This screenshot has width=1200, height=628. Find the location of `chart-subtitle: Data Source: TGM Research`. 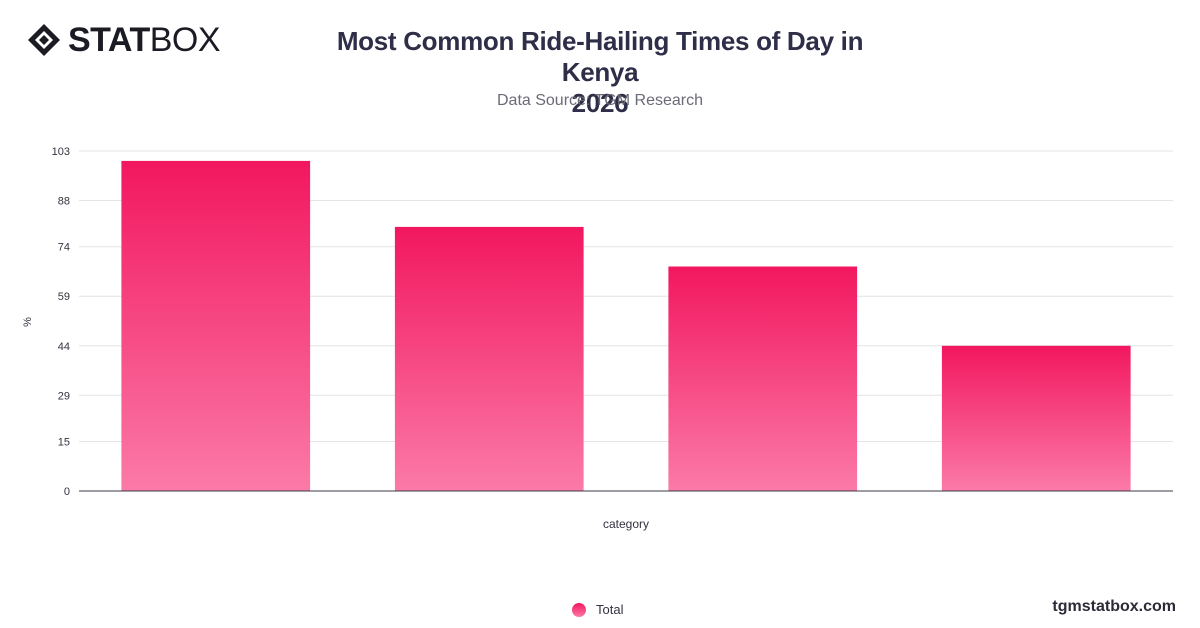

chart-subtitle: Data Source: TGM Research is located at coordinates (599, 100).